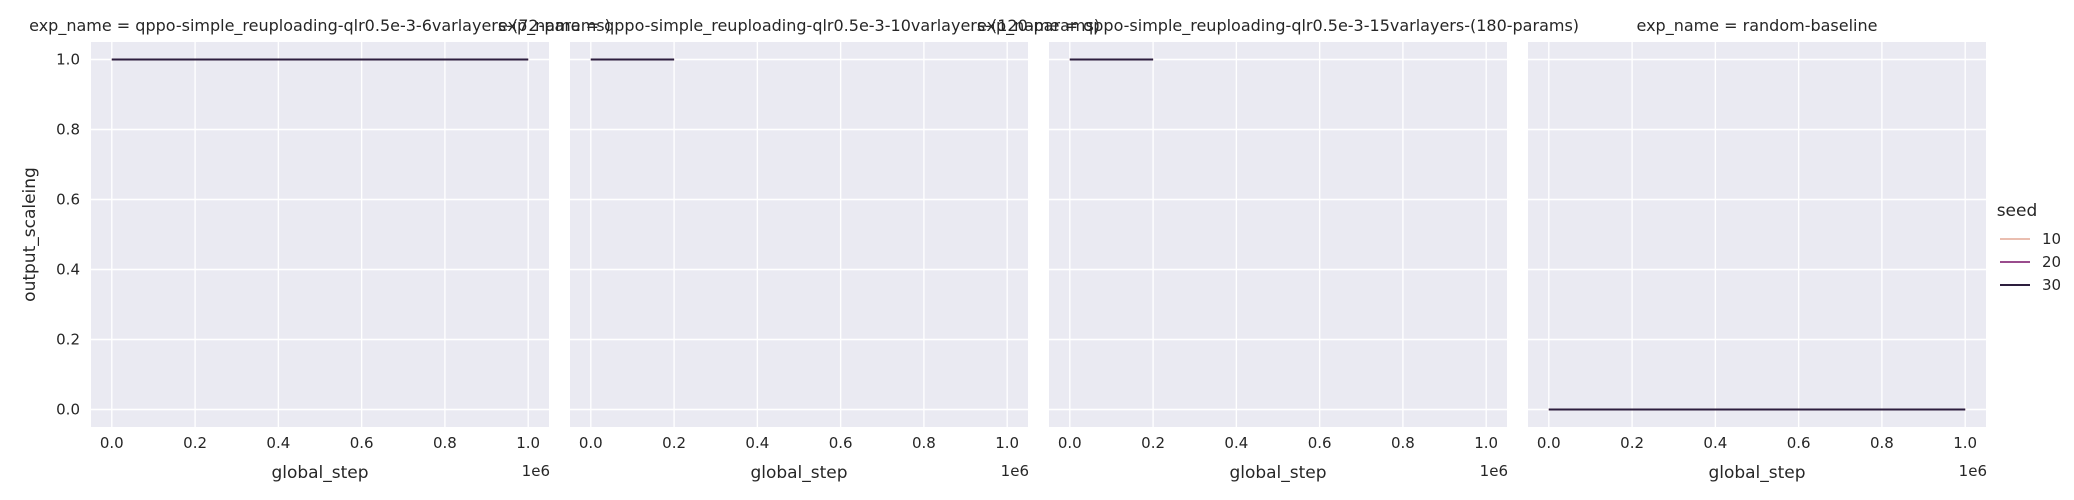  Describe the element at coordinates (1757, 26) in the screenshot. I see `panel-title: exp_name = random-baseline` at that location.